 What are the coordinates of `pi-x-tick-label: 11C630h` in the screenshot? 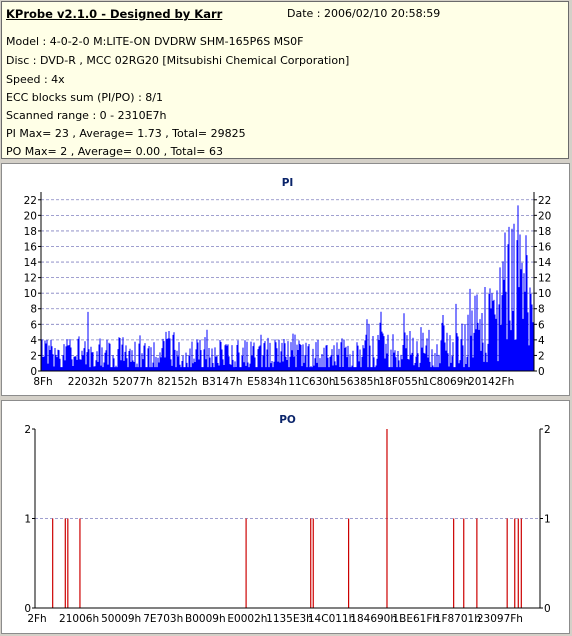 It's located at (311, 382).